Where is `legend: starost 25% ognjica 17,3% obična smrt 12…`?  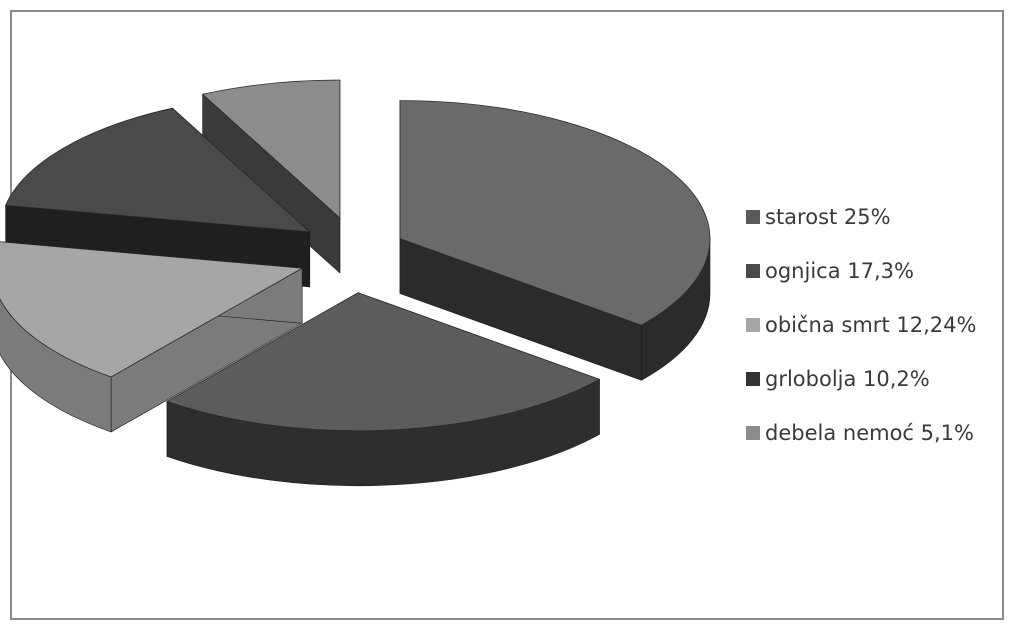
legend: starost 25% ognjica 17,3% obična smrt 12… is located at coordinates (861, 340).